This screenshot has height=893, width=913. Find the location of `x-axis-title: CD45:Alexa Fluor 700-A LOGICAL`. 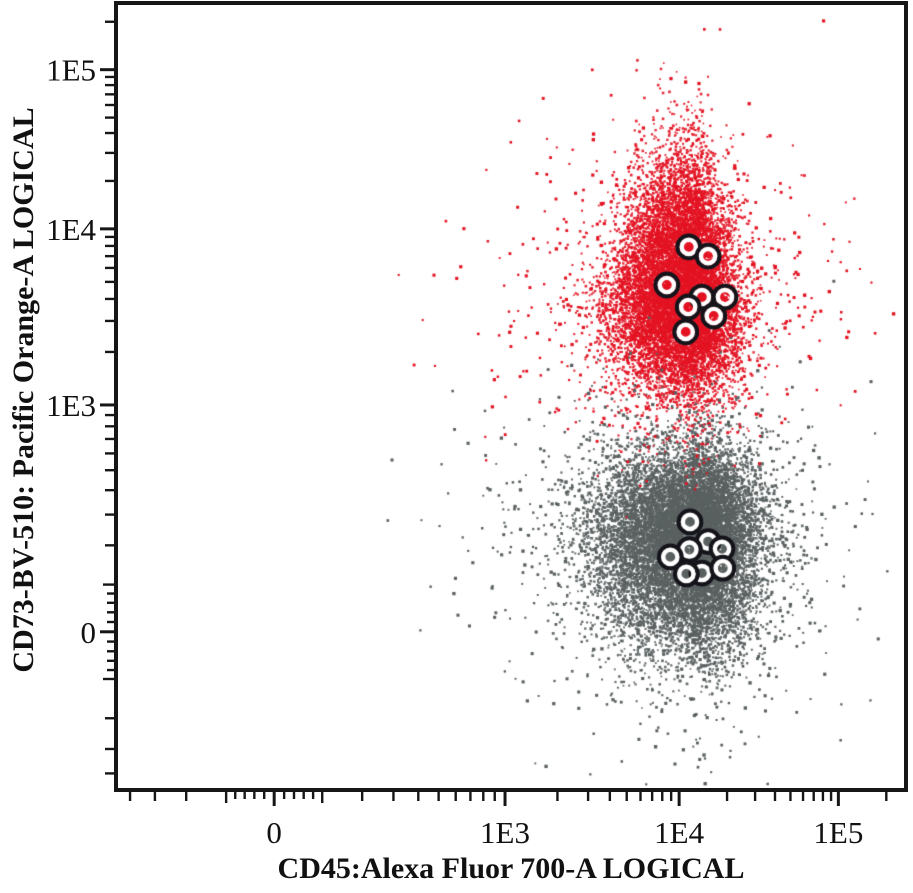

x-axis-title: CD45:Alexa Fluor 700-A LOGICAL is located at coordinates (511, 868).